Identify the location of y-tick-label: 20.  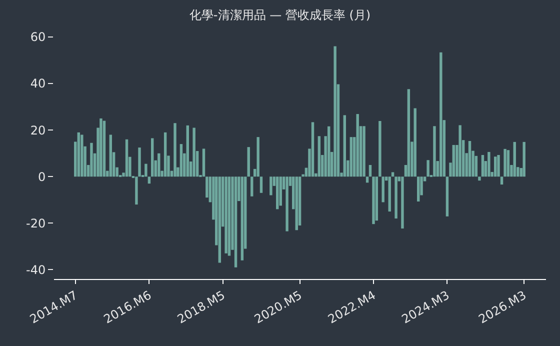
(38, 130).